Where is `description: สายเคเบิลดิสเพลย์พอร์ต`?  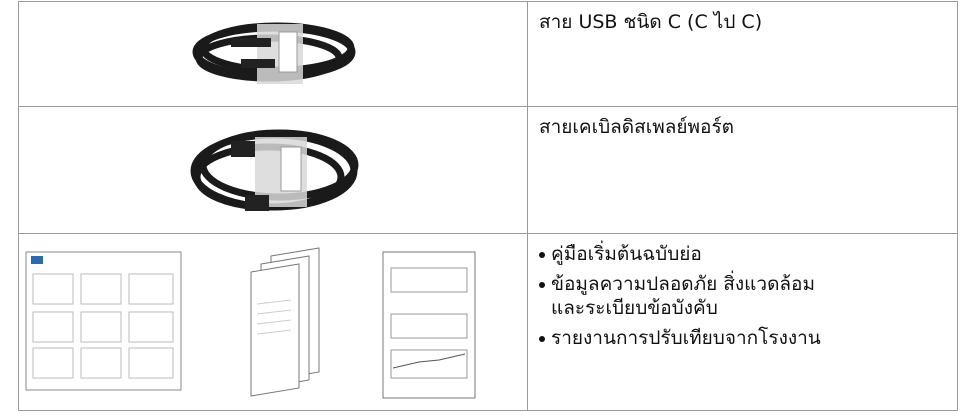 description: สายเคเบิลดิสเพลย์พอร์ต is located at coordinates (637, 127).